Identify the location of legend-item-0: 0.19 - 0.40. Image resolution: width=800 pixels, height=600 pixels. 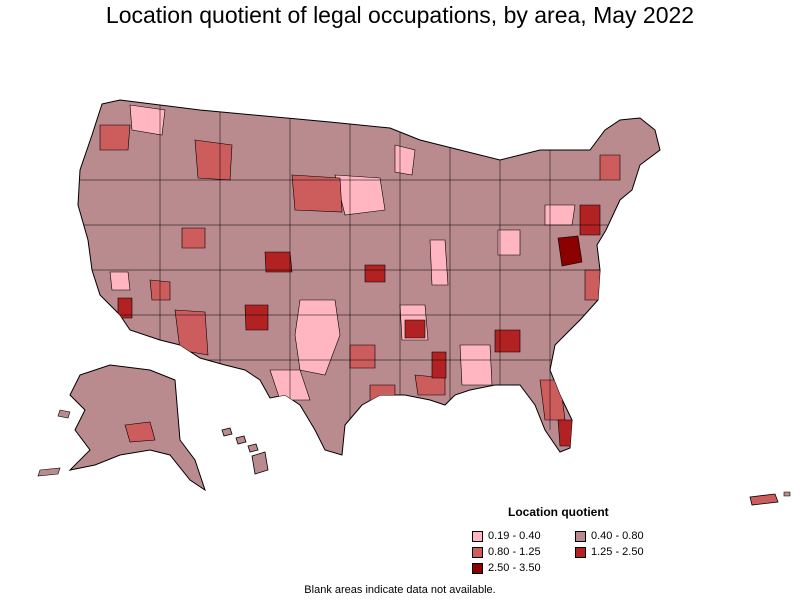
(506, 536).